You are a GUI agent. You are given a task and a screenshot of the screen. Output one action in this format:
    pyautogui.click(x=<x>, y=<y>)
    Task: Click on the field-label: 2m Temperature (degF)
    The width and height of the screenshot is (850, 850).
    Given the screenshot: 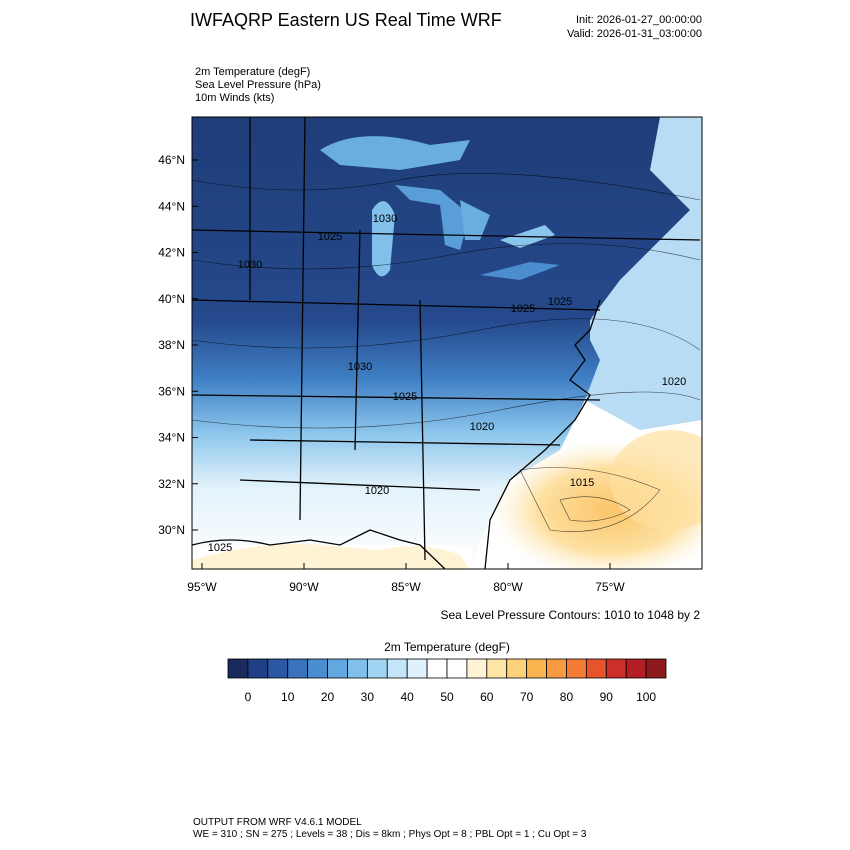 What is the action you would take?
    pyautogui.click(x=252, y=72)
    